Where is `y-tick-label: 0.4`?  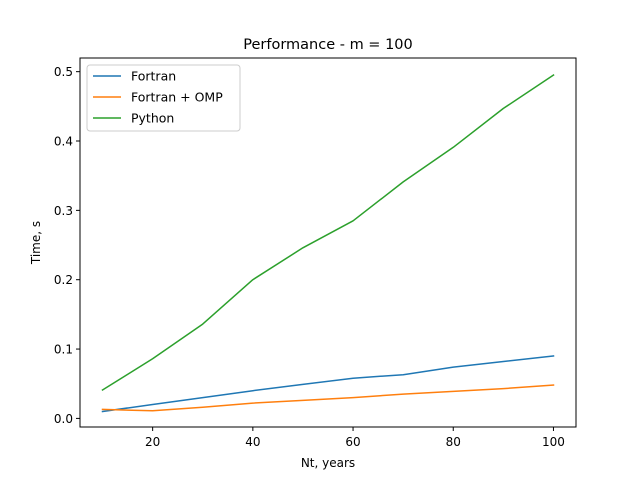
y-tick-label: 0.4 is located at coordinates (63, 142).